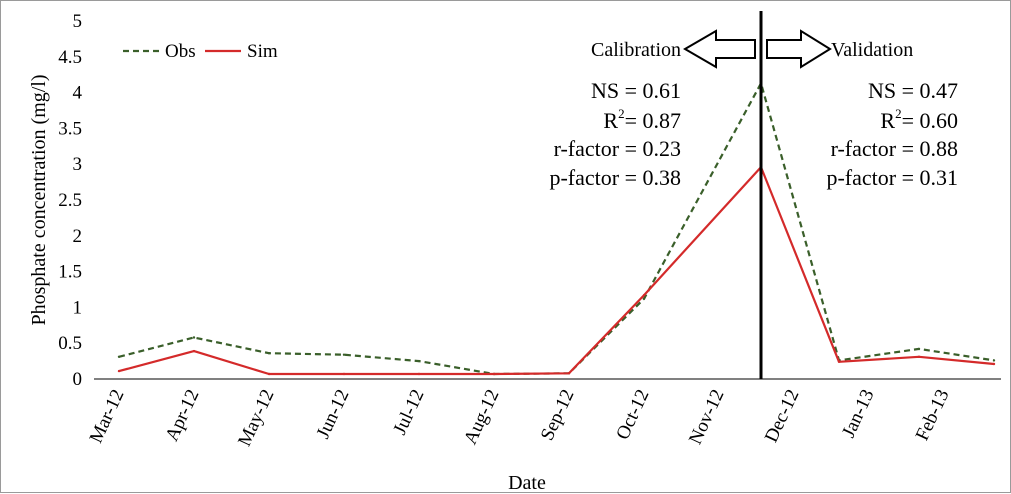 The image size is (1011, 494). Describe the element at coordinates (632, 414) in the screenshot. I see `x-tick-label: Oct-12` at that location.